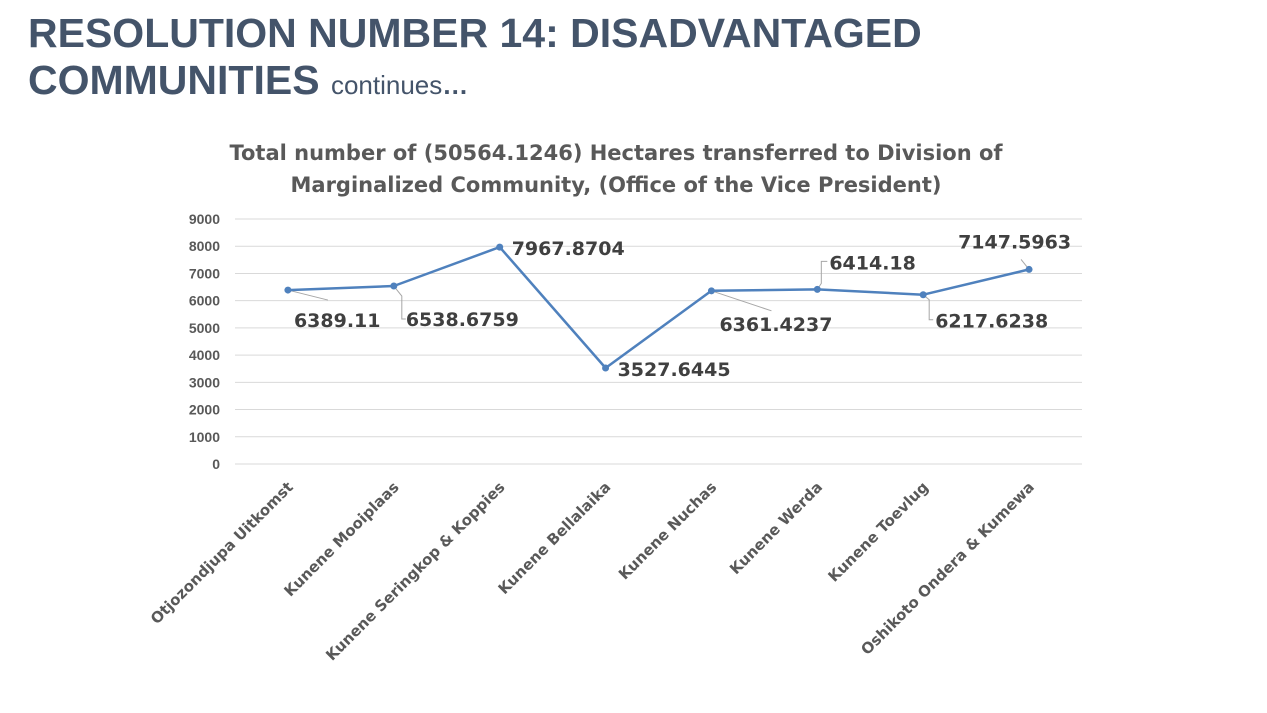 This screenshot has width=1267, height=713. Describe the element at coordinates (204, 219) in the screenshot. I see `y-tick-label: 9000` at that location.